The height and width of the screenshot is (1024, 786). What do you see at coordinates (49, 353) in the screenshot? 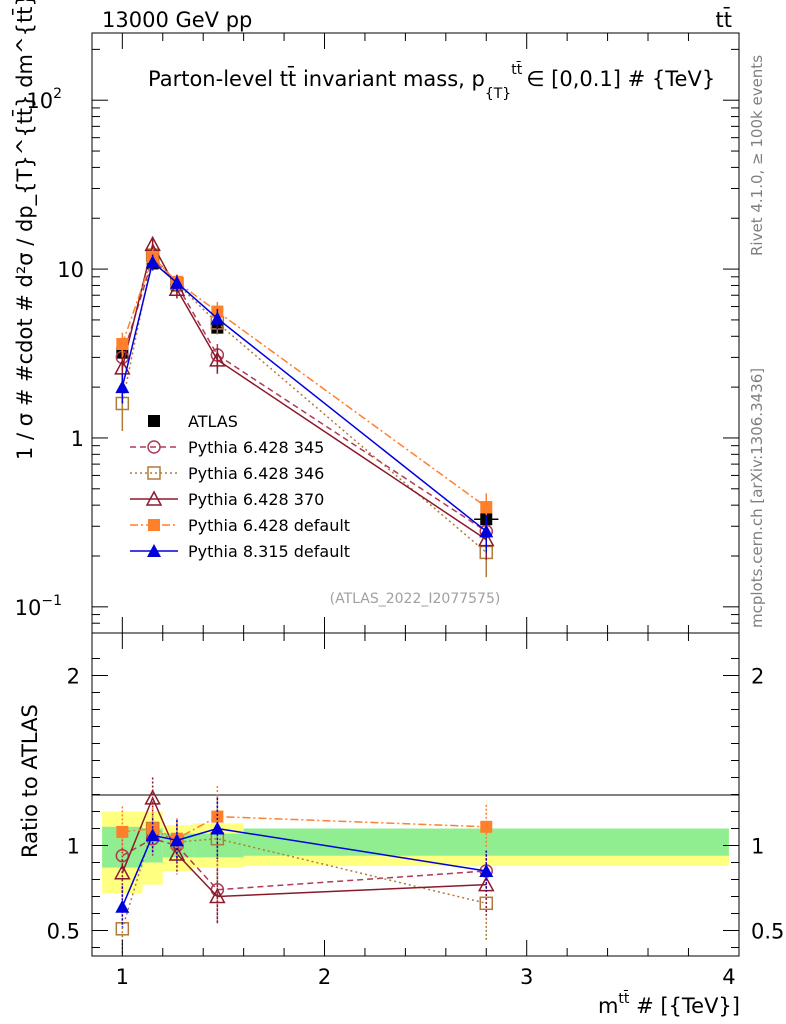
I see `main-y-tick-labels: 10⁻¹ 1 10 10²` at bounding box center [49, 353].